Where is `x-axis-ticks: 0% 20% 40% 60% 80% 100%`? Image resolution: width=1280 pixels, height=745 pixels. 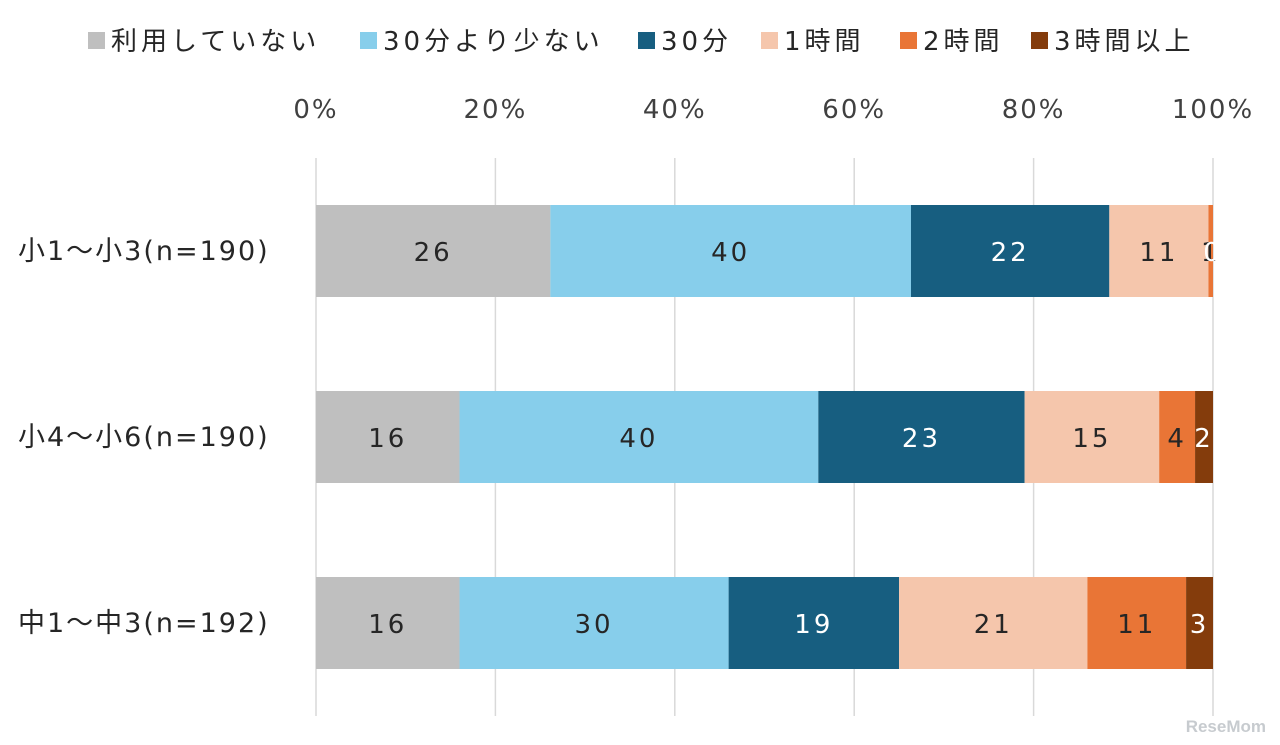 x-axis-ticks: 0% 20% 40% 60% 80% 100% is located at coordinates (773, 110).